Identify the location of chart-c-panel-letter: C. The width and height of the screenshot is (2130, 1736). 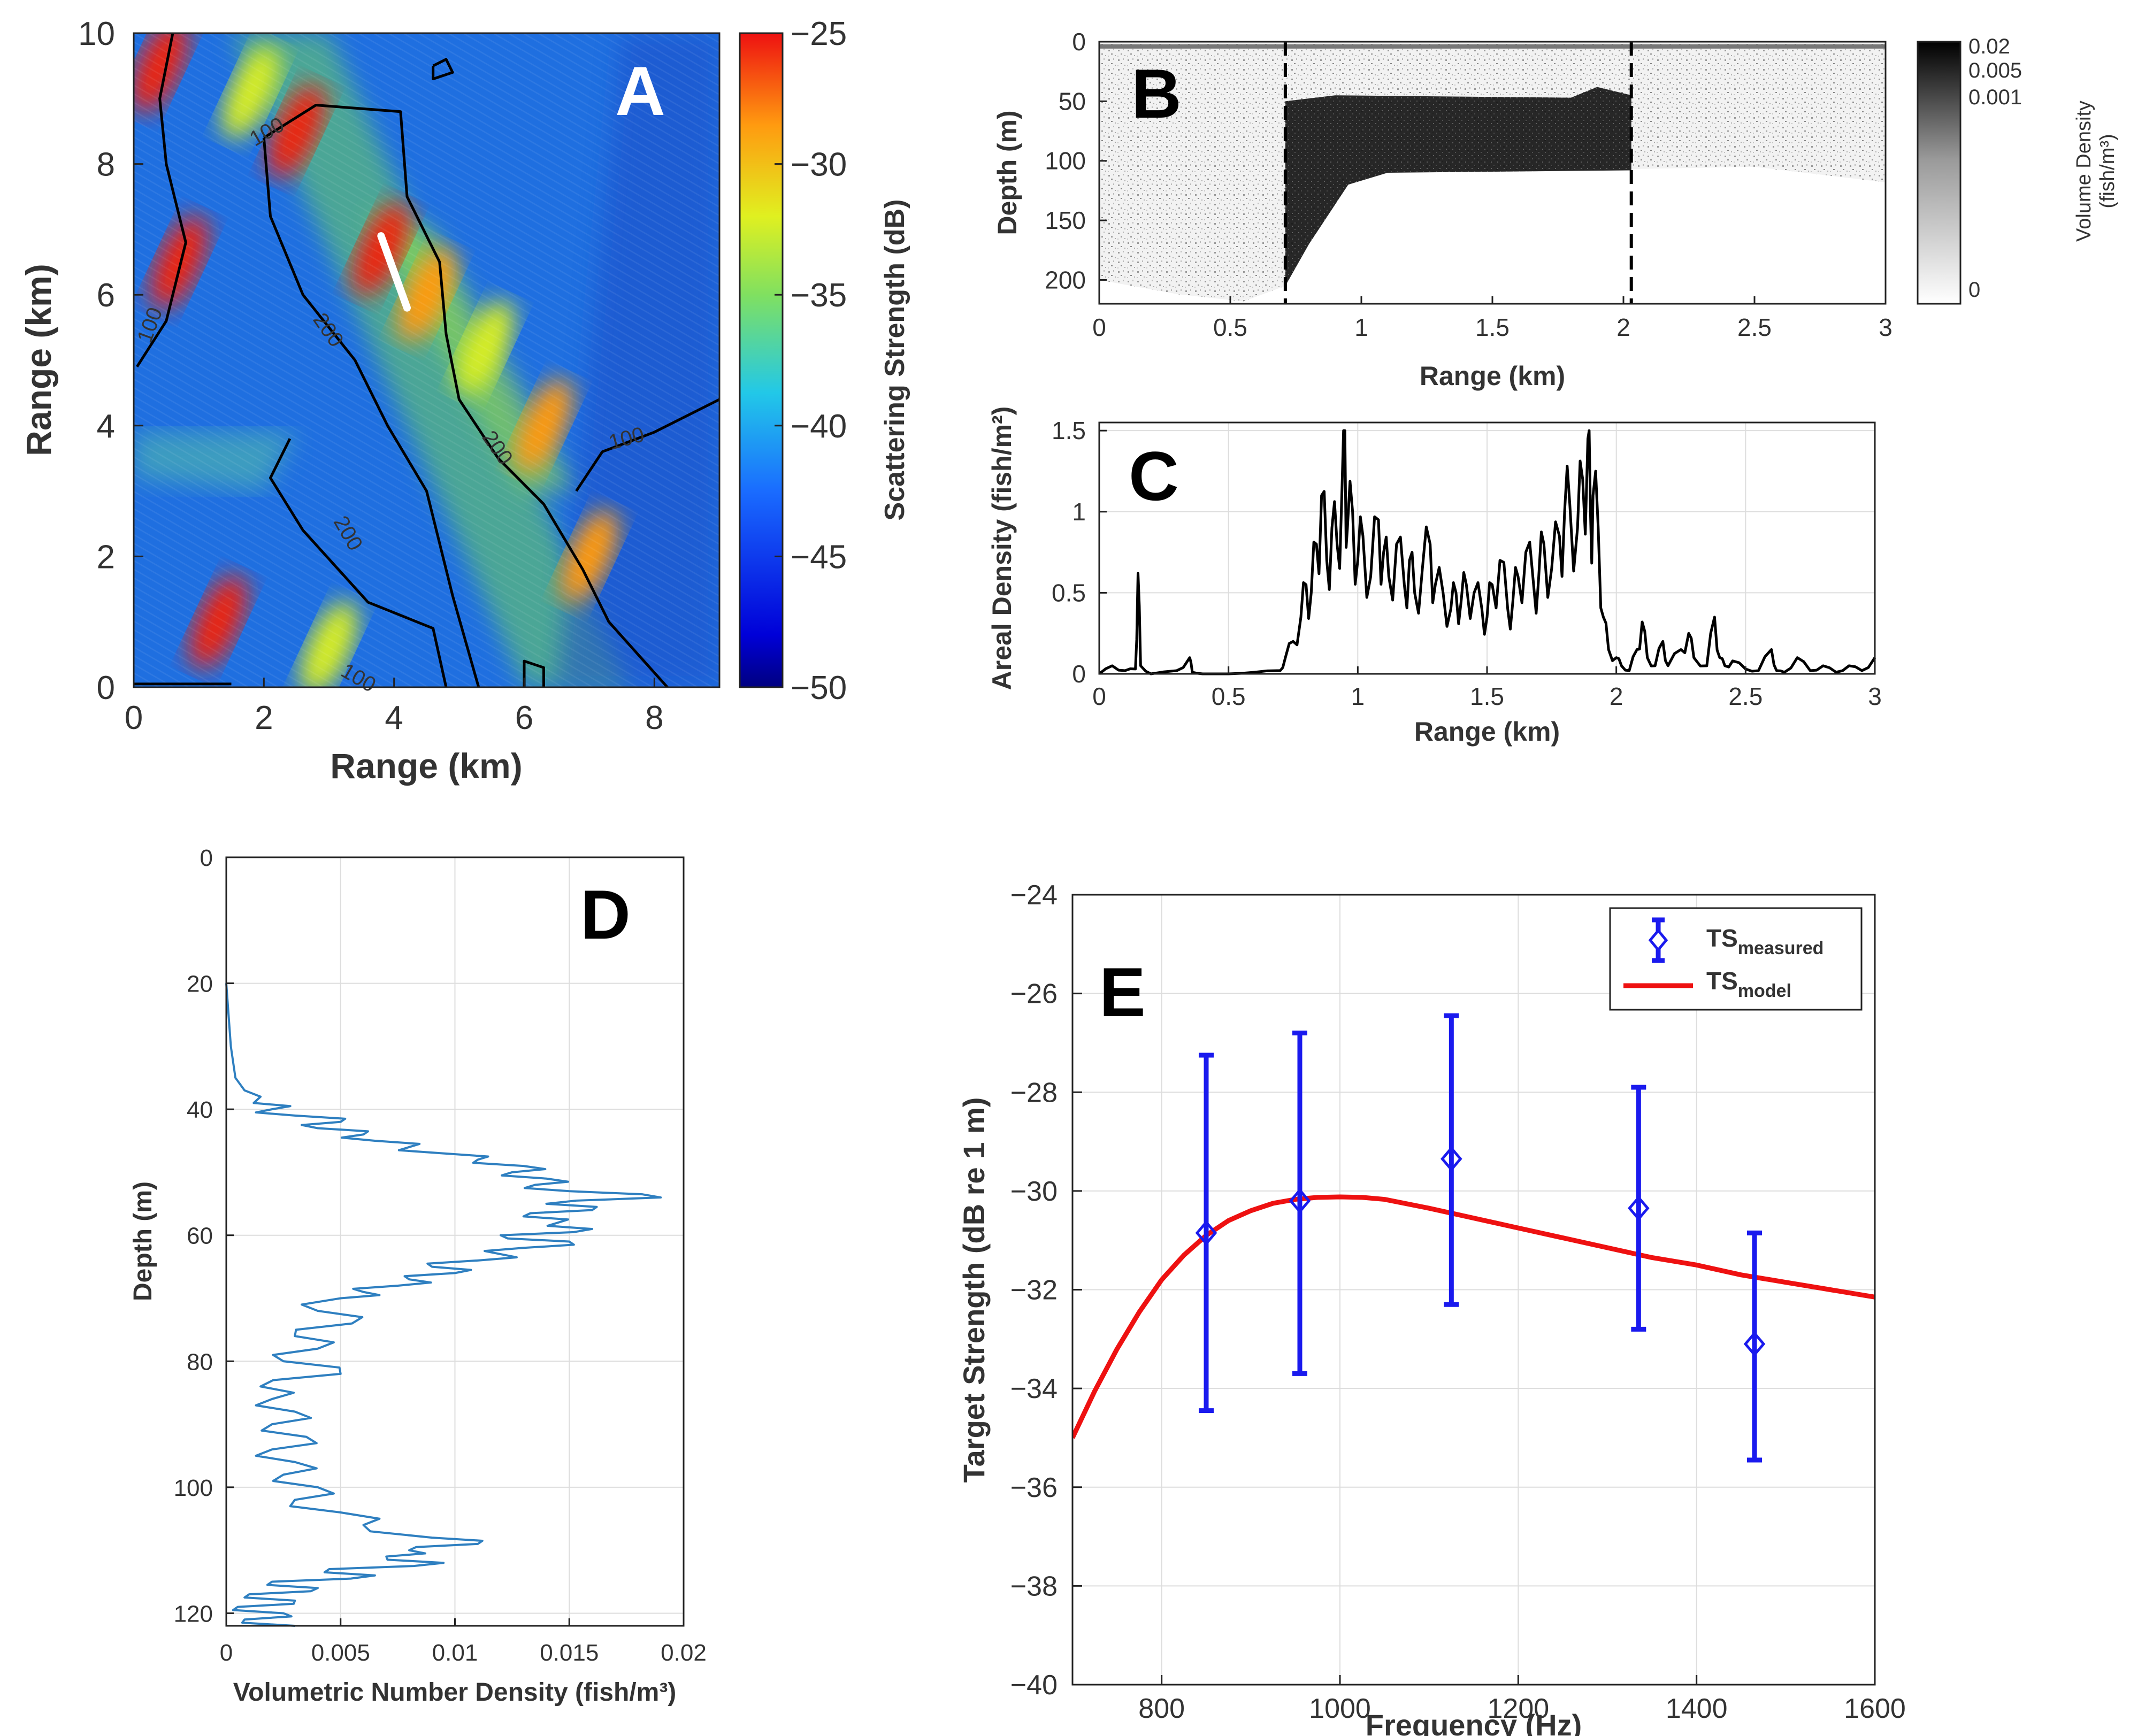
(1154, 476).